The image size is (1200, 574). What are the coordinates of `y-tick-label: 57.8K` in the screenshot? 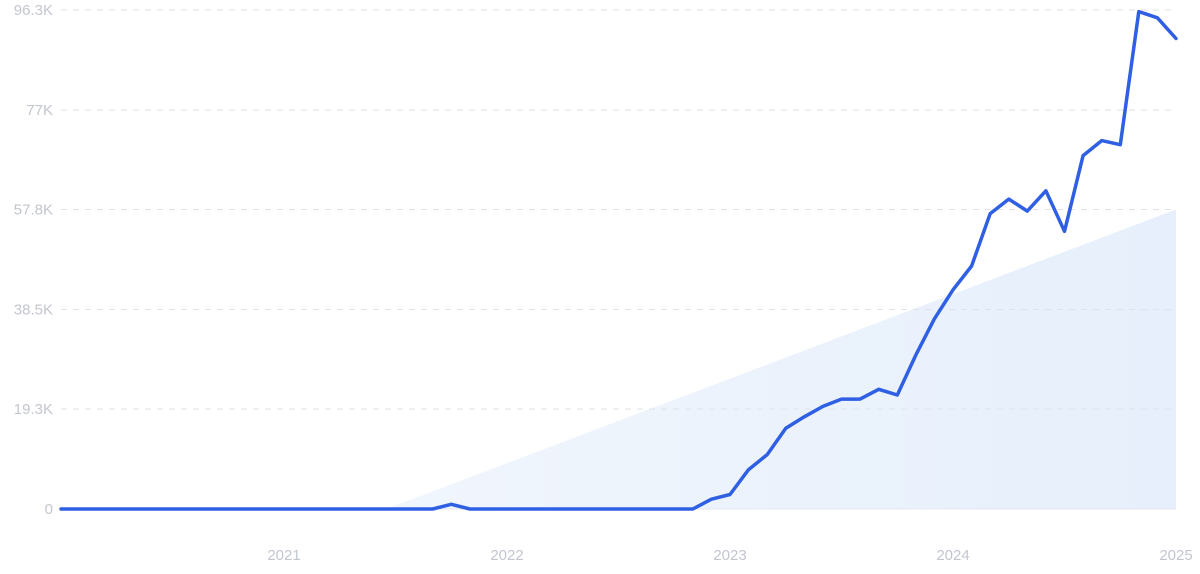 It's located at (33, 209).